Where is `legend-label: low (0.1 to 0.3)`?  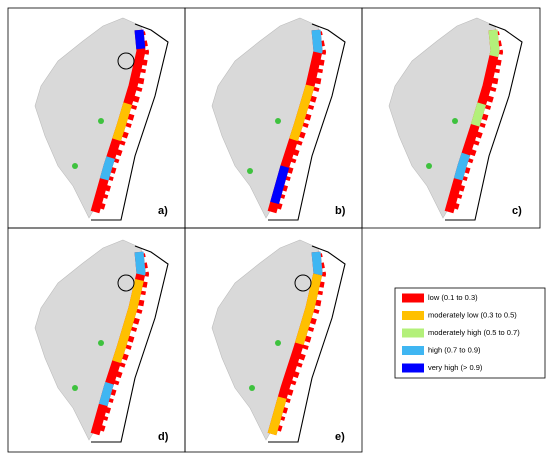
legend-label: low (0.1 to 0.3) is located at coordinates (453, 297).